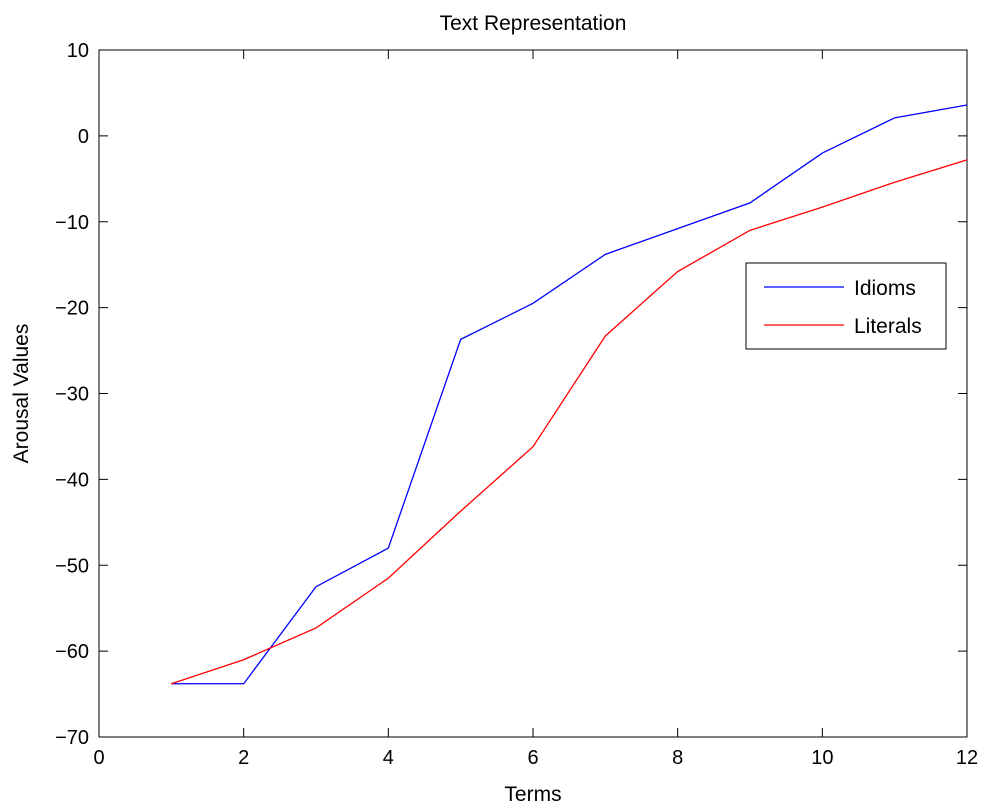 This screenshot has height=811, width=990. What do you see at coordinates (888, 326) in the screenshot?
I see `legend-label-literals: Literals` at bounding box center [888, 326].